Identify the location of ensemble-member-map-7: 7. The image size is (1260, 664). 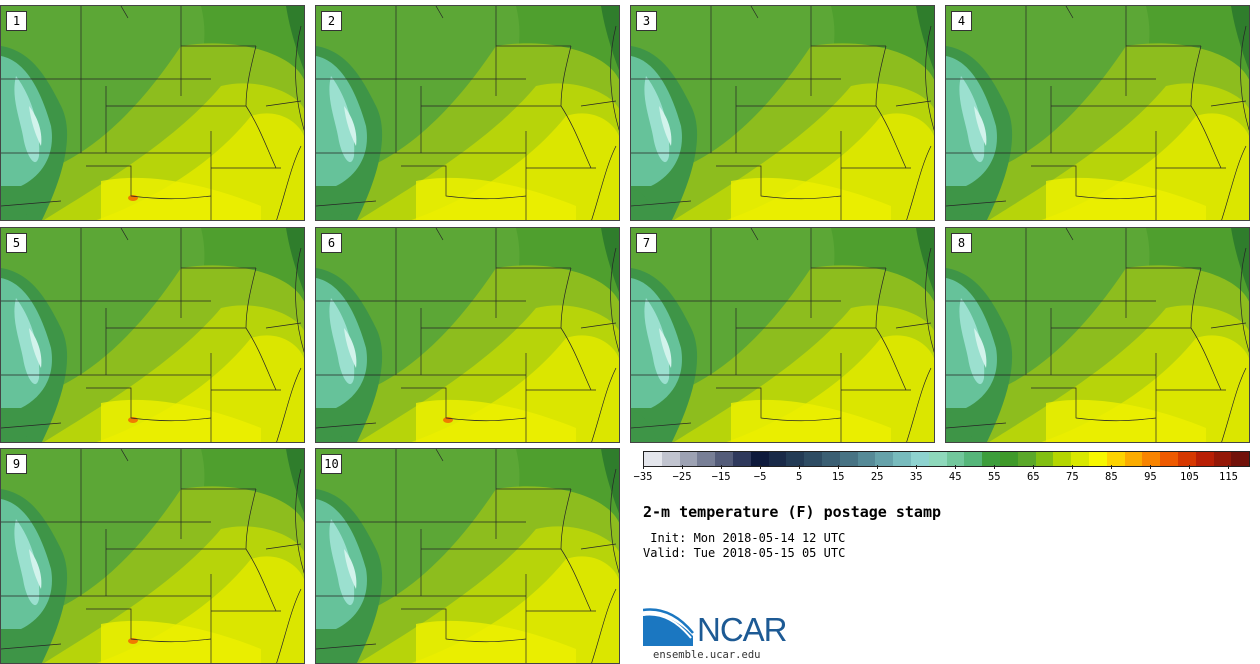
(782, 335).